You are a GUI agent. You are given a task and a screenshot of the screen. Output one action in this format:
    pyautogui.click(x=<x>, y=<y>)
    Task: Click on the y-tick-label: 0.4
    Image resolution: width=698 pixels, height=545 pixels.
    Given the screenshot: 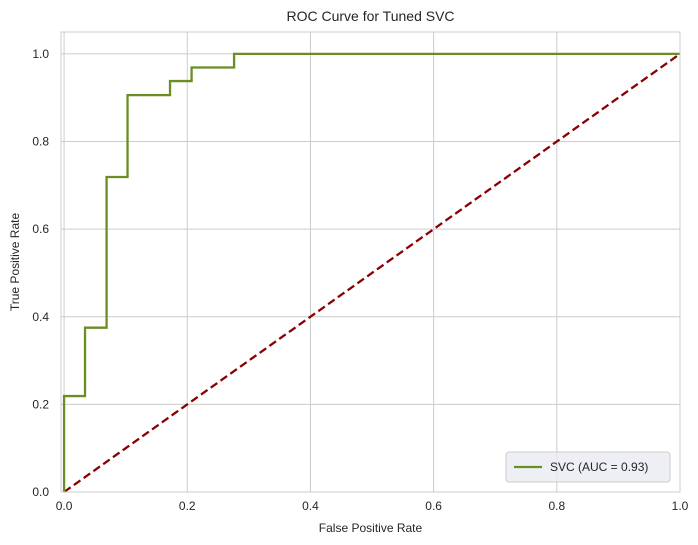 What is the action you would take?
    pyautogui.click(x=40, y=317)
    